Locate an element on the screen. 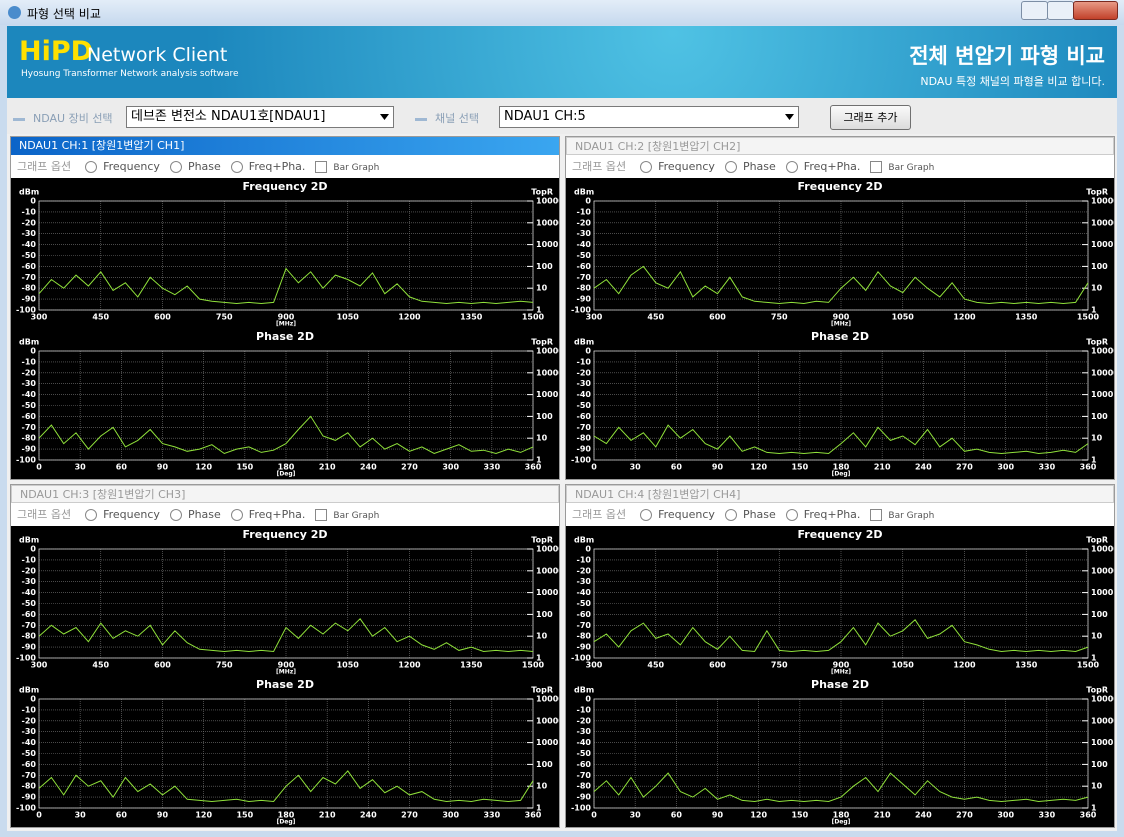 Image resolution: width=1124 pixels, height=837 pixels. y2-axis-label: TopR is located at coordinates (542, 192).